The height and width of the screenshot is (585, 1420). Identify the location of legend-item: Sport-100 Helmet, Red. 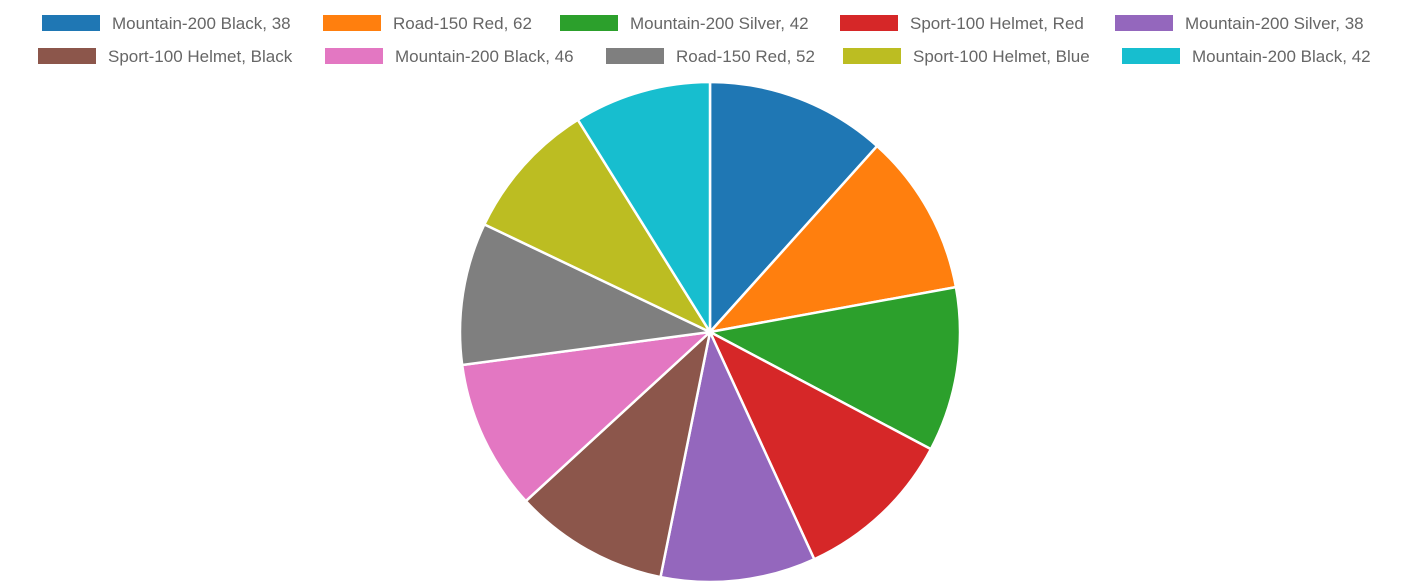
(962, 23).